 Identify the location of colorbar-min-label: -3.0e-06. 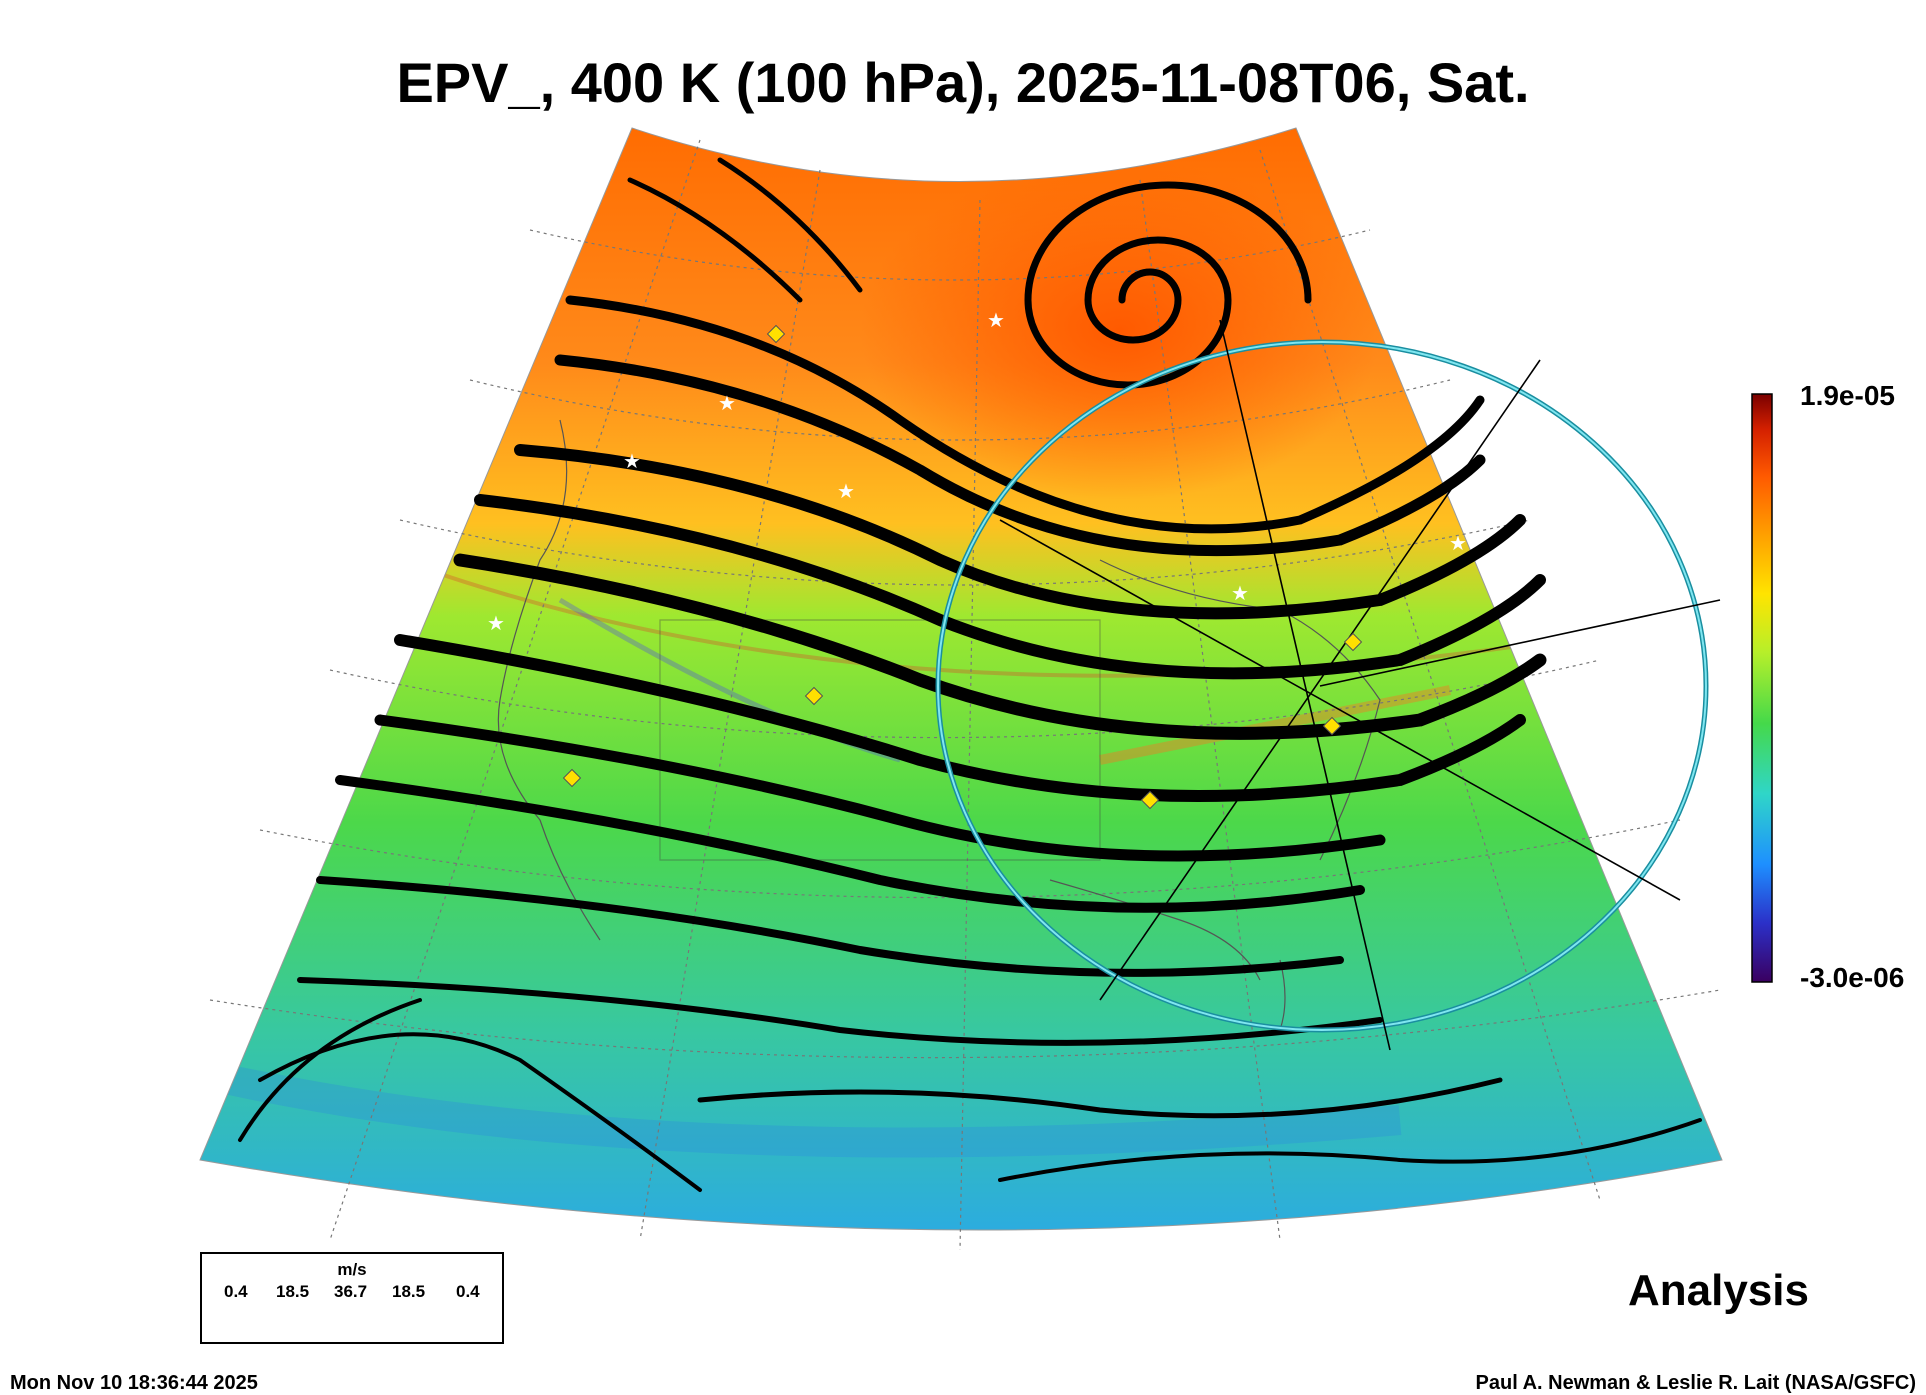
(1852, 977).